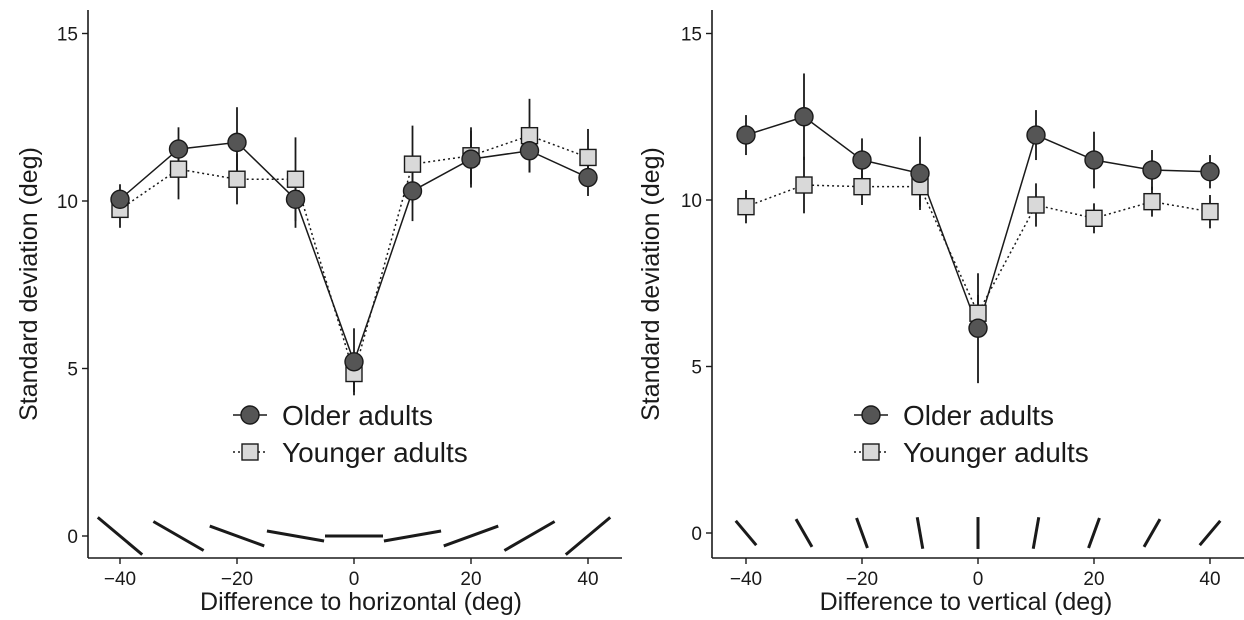  I want to click on left-legend-older-marker, so click(250, 415).